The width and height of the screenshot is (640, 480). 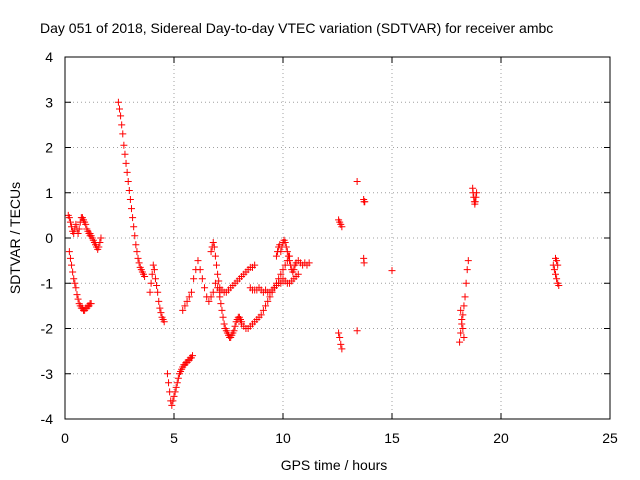 What do you see at coordinates (65, 438) in the screenshot?
I see `x-tick-label: 0` at bounding box center [65, 438].